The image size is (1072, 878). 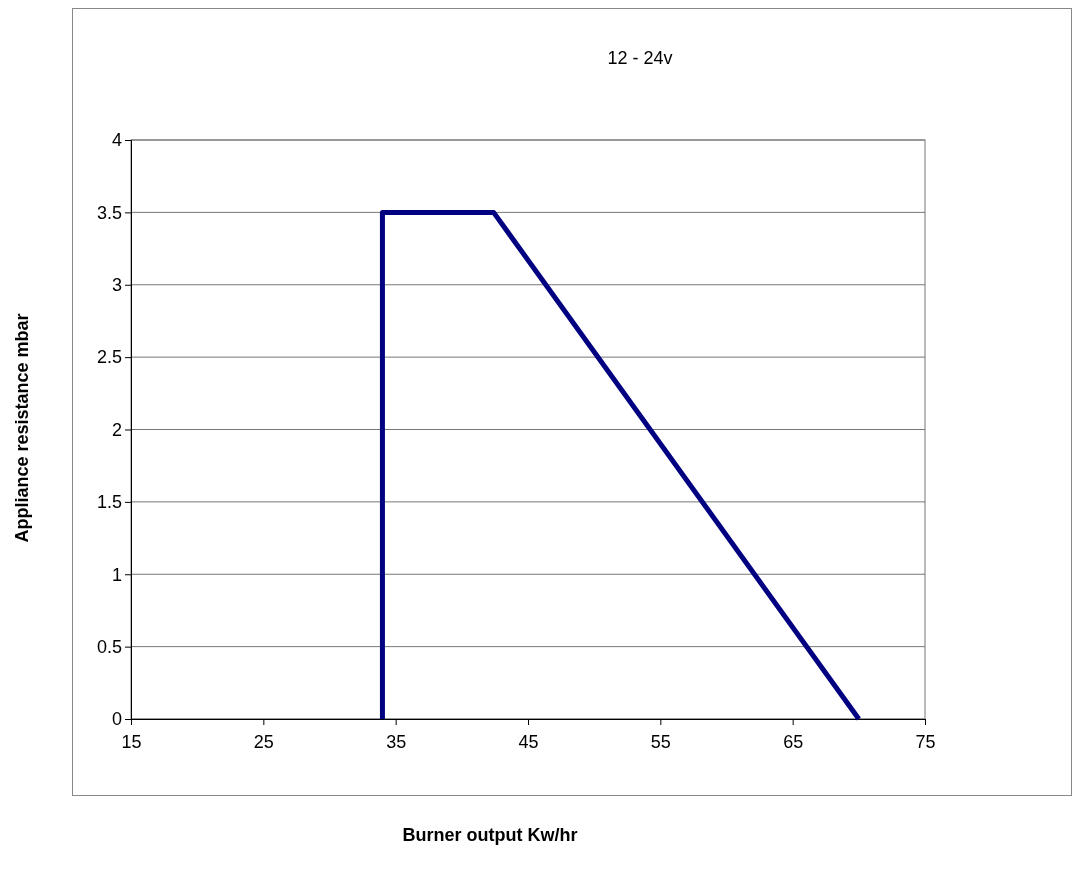 What do you see at coordinates (263, 741) in the screenshot?
I see `x-tick-label: 25` at bounding box center [263, 741].